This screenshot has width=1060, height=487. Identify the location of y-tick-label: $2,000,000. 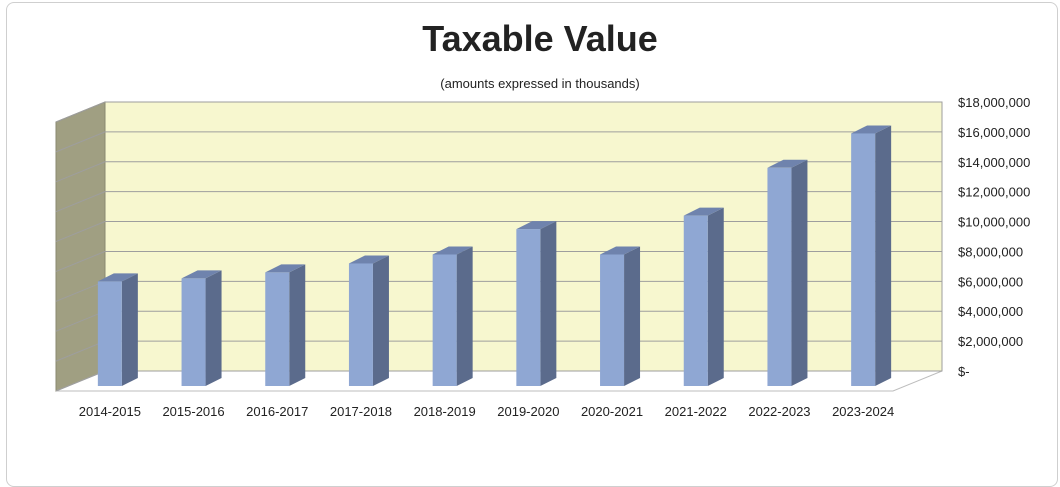
(990, 341).